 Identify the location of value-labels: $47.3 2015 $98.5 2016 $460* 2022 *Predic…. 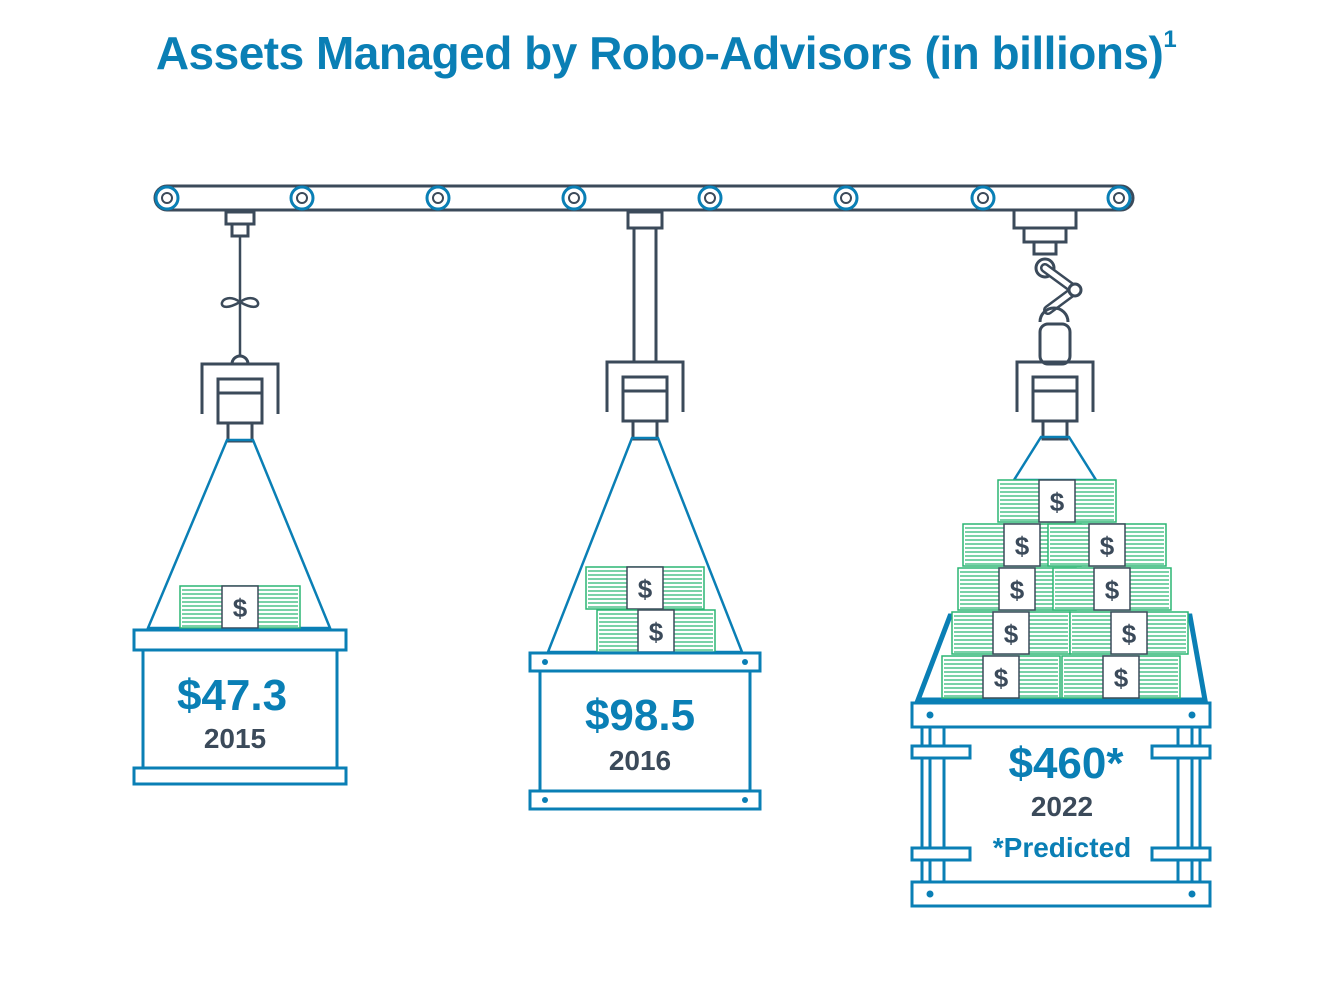
(654, 767).